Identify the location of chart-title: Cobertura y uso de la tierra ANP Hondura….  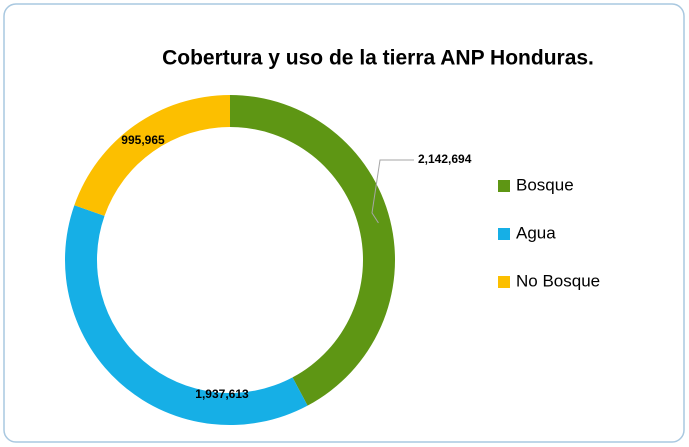
(378, 58).